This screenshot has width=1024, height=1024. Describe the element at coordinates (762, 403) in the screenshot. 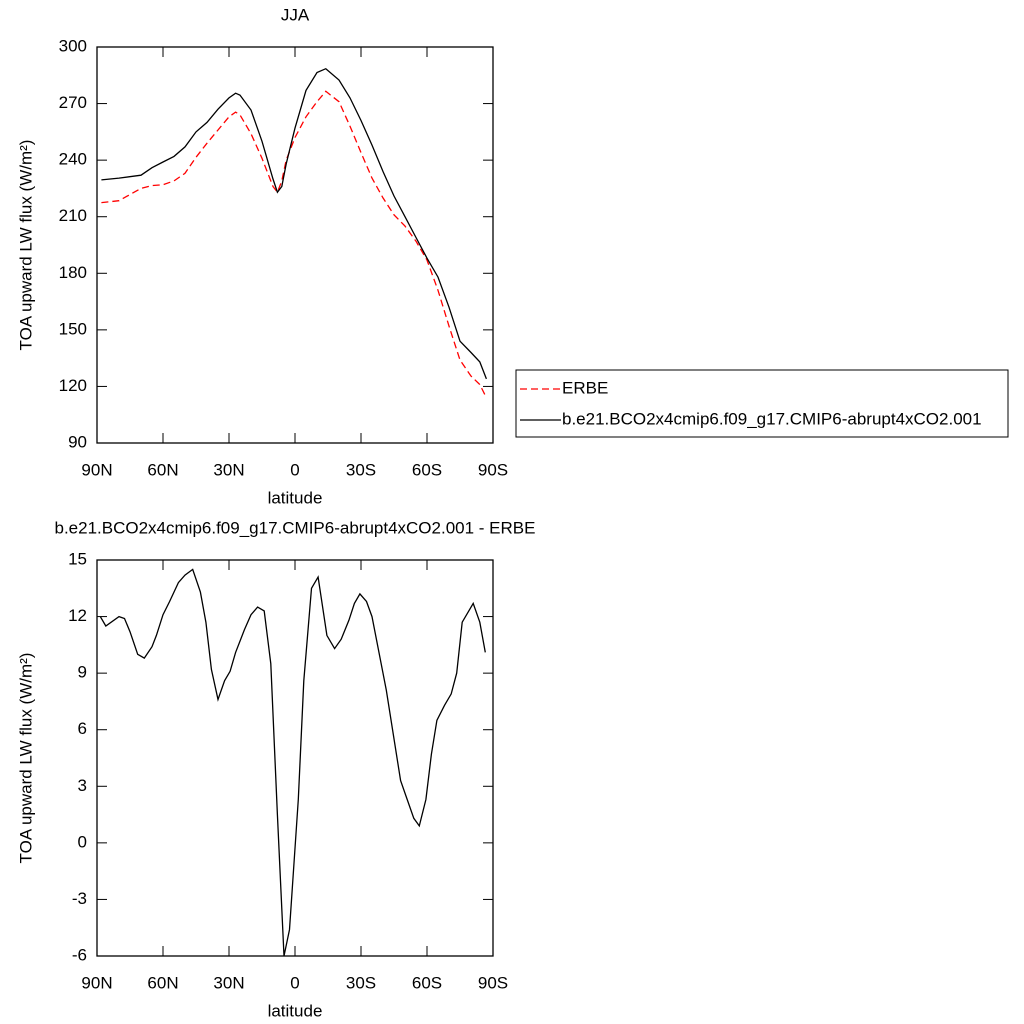

I see `legend-box` at that location.